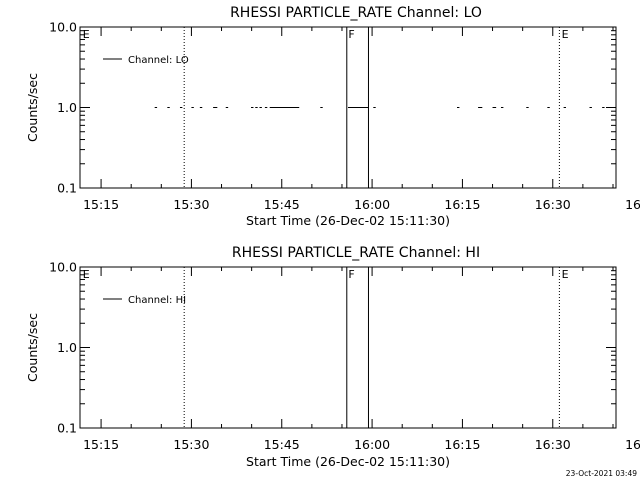 This screenshot has height=480, width=640. I want to click on legend-label: Channel: LO, so click(158, 60).